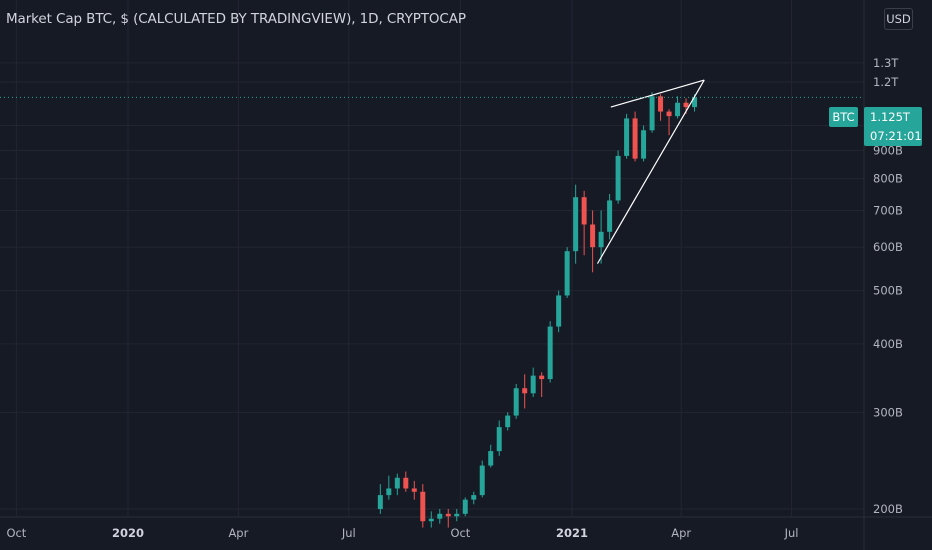  What do you see at coordinates (888, 291) in the screenshot?
I see `y-tick-label: 500B` at bounding box center [888, 291].